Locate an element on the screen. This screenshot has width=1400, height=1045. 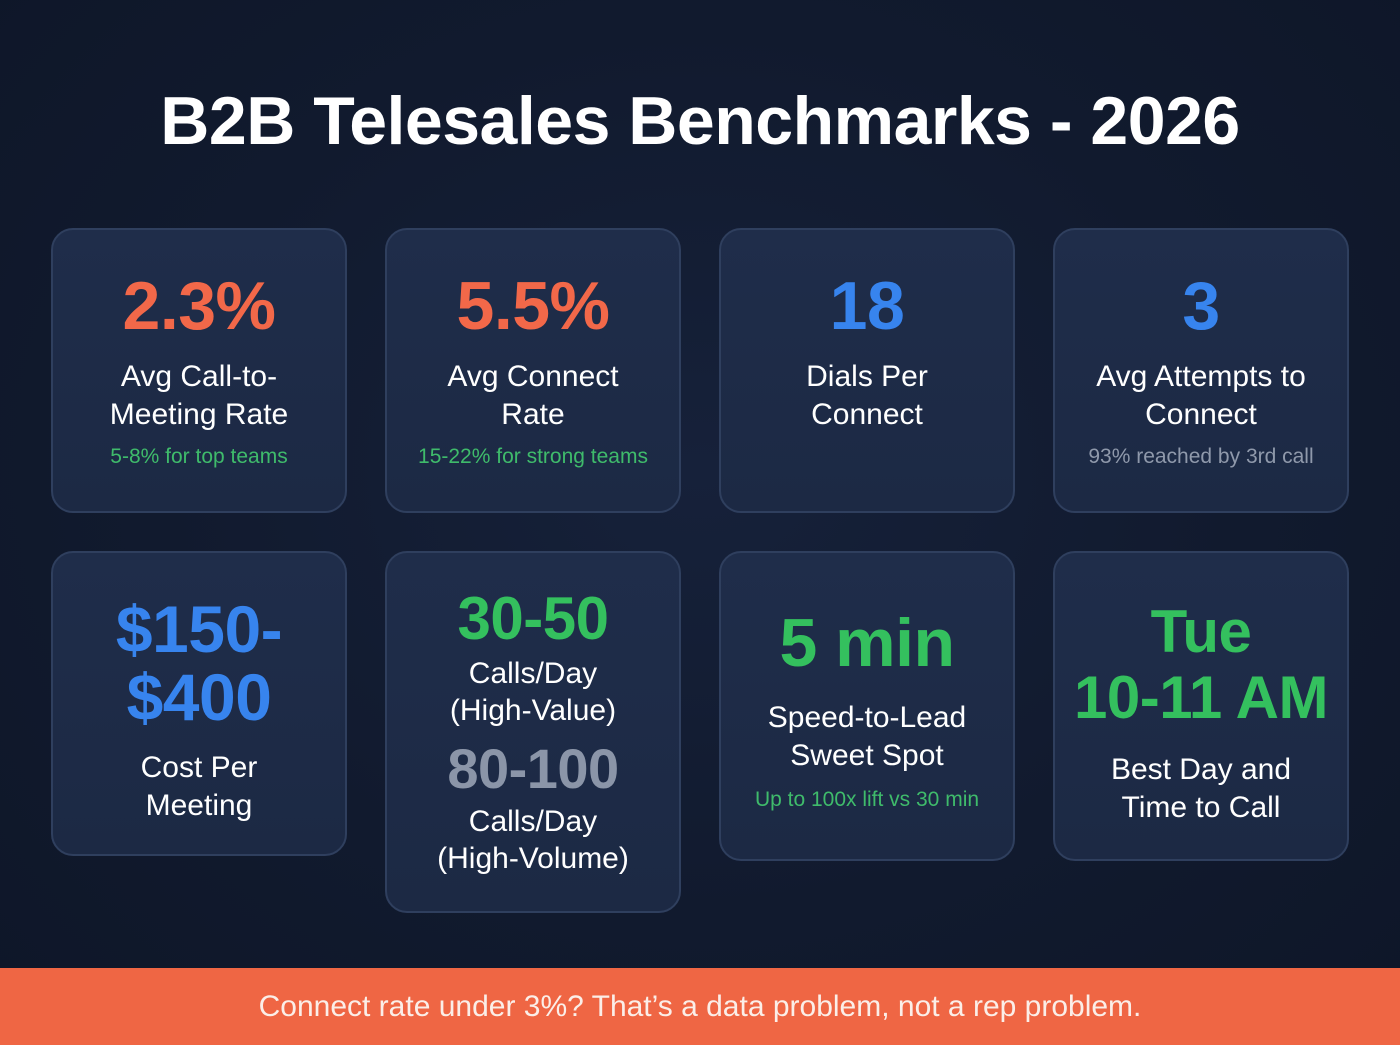
card-cost-per-meeting: $150- $400 Cost Per Meeting is located at coordinates (199, 703).